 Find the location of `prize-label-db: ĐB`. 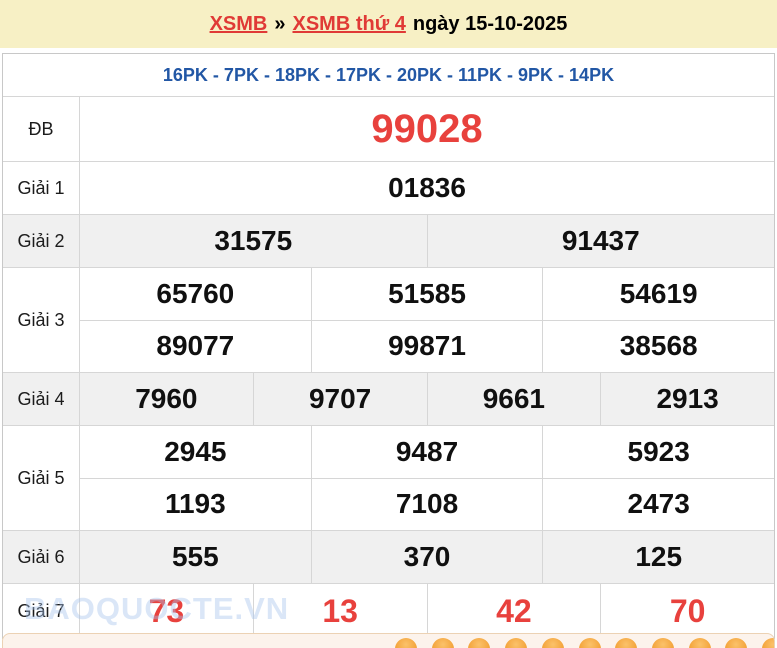

prize-label-db: ĐB is located at coordinates (41, 129).